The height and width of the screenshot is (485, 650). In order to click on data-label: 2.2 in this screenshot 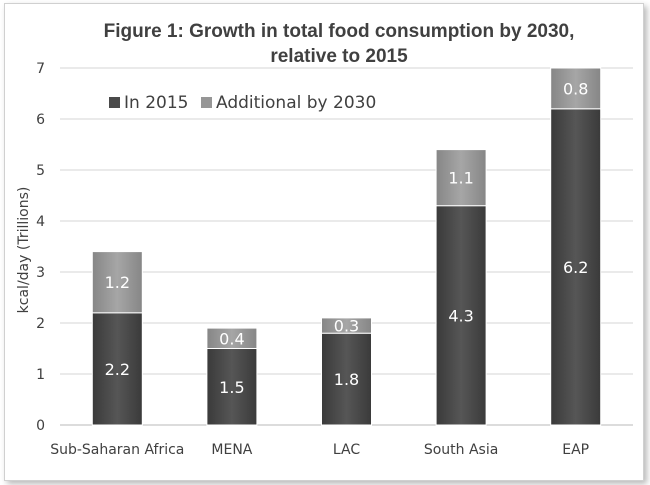, I will do `click(117, 369)`.